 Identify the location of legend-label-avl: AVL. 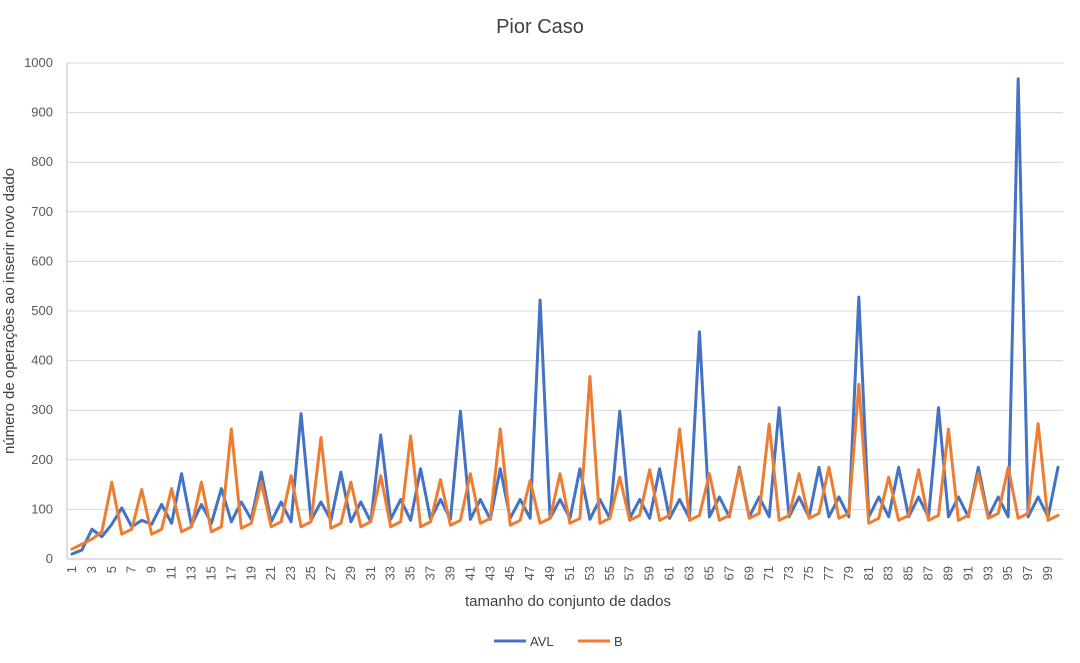
(542, 641).